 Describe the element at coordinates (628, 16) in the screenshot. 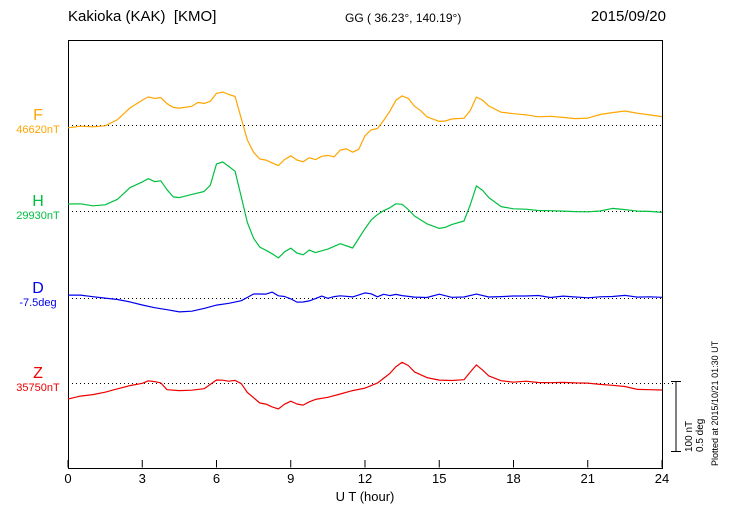

I see `plot-date: 2015/09/20` at that location.